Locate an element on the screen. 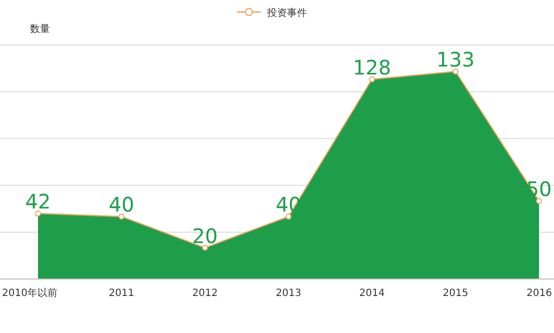  data-label: 20 is located at coordinates (205, 236).